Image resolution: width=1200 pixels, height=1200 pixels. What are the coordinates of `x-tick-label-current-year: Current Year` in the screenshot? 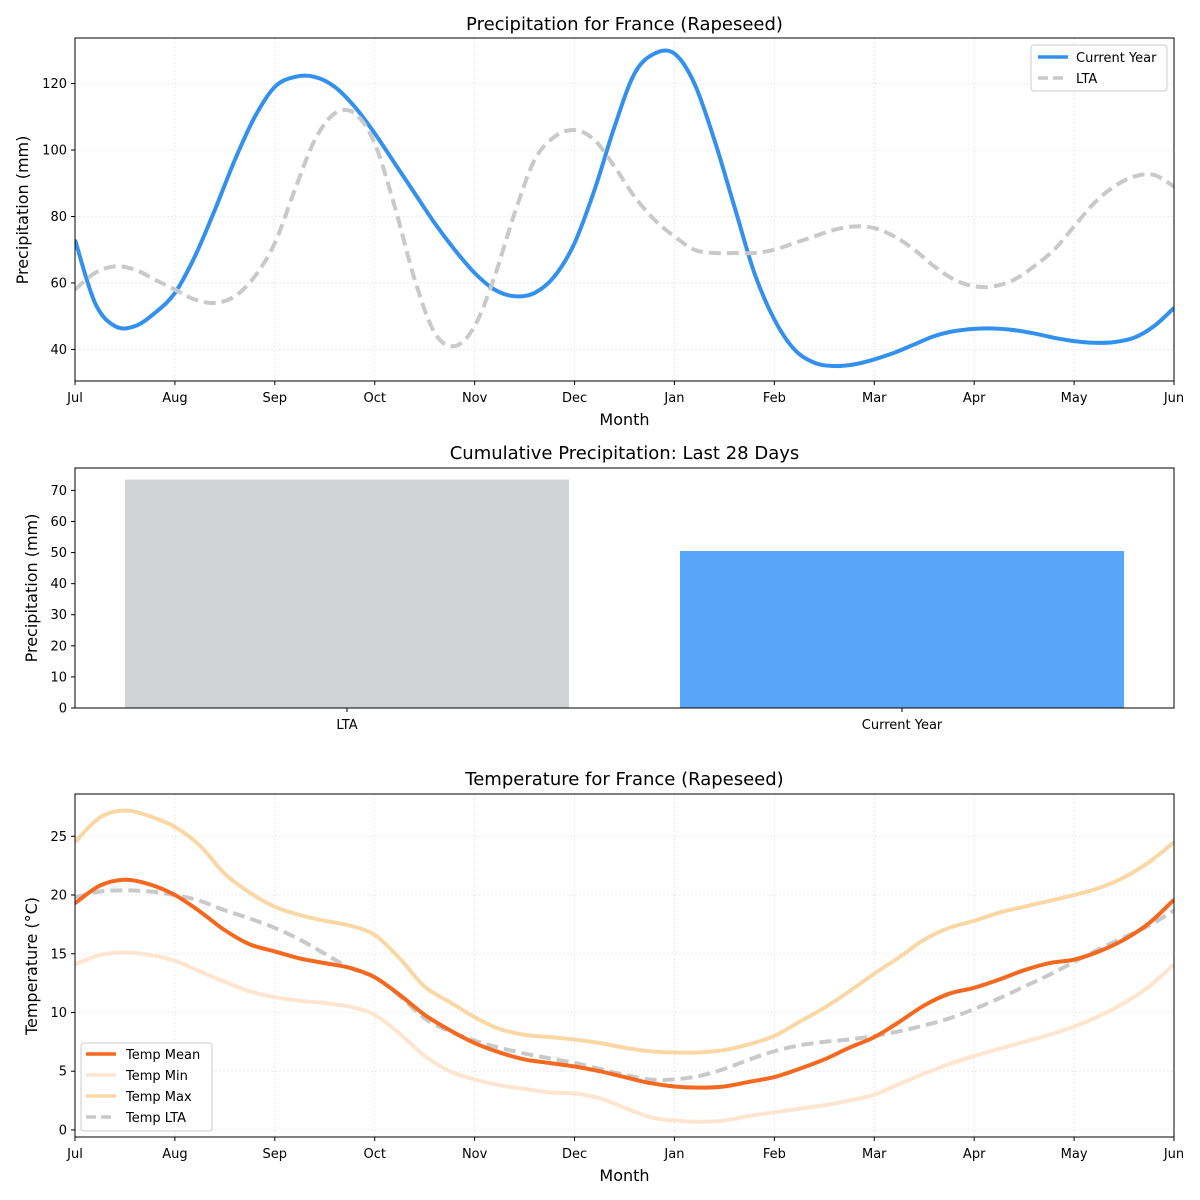 It's located at (902, 725).